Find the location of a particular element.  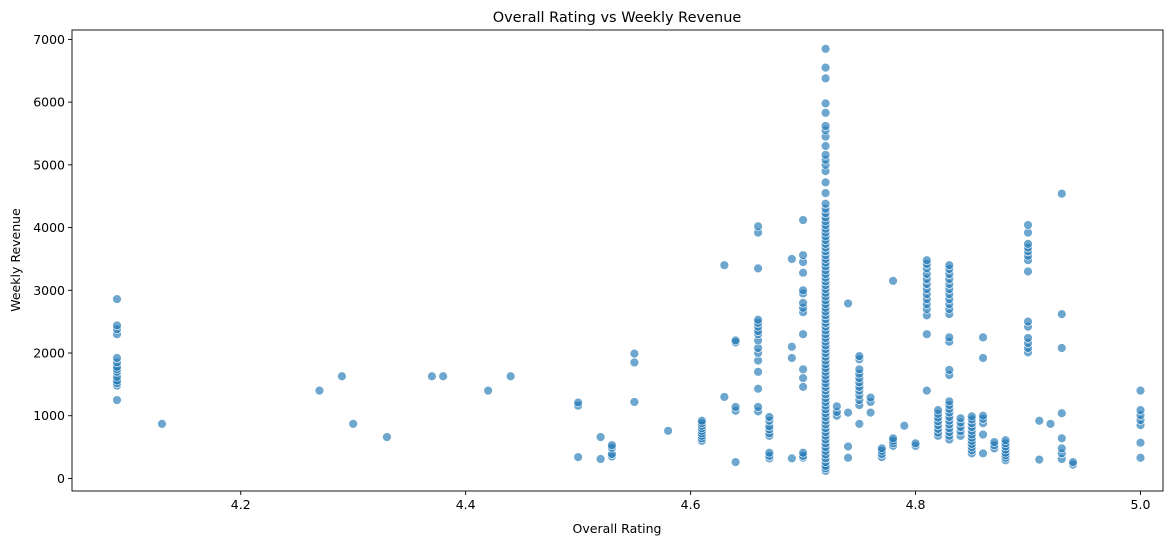

y-tick-label: 1000 is located at coordinates (49, 415).